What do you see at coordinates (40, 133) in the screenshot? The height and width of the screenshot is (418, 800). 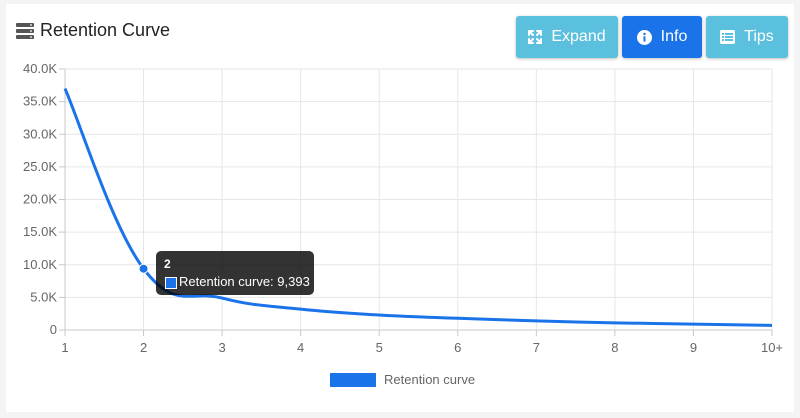 I see `y-tick-label: 30.0K` at bounding box center [40, 133].